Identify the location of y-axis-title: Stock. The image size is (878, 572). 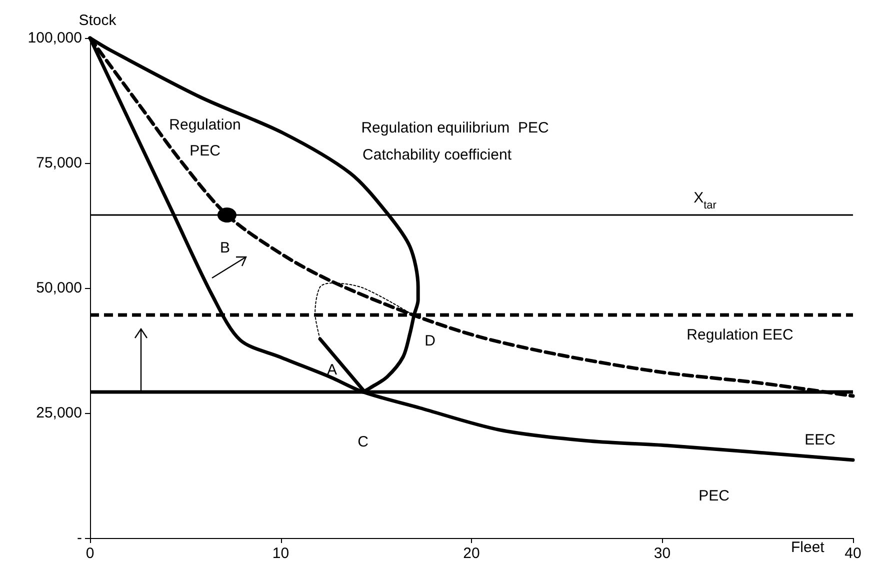
(97, 20).